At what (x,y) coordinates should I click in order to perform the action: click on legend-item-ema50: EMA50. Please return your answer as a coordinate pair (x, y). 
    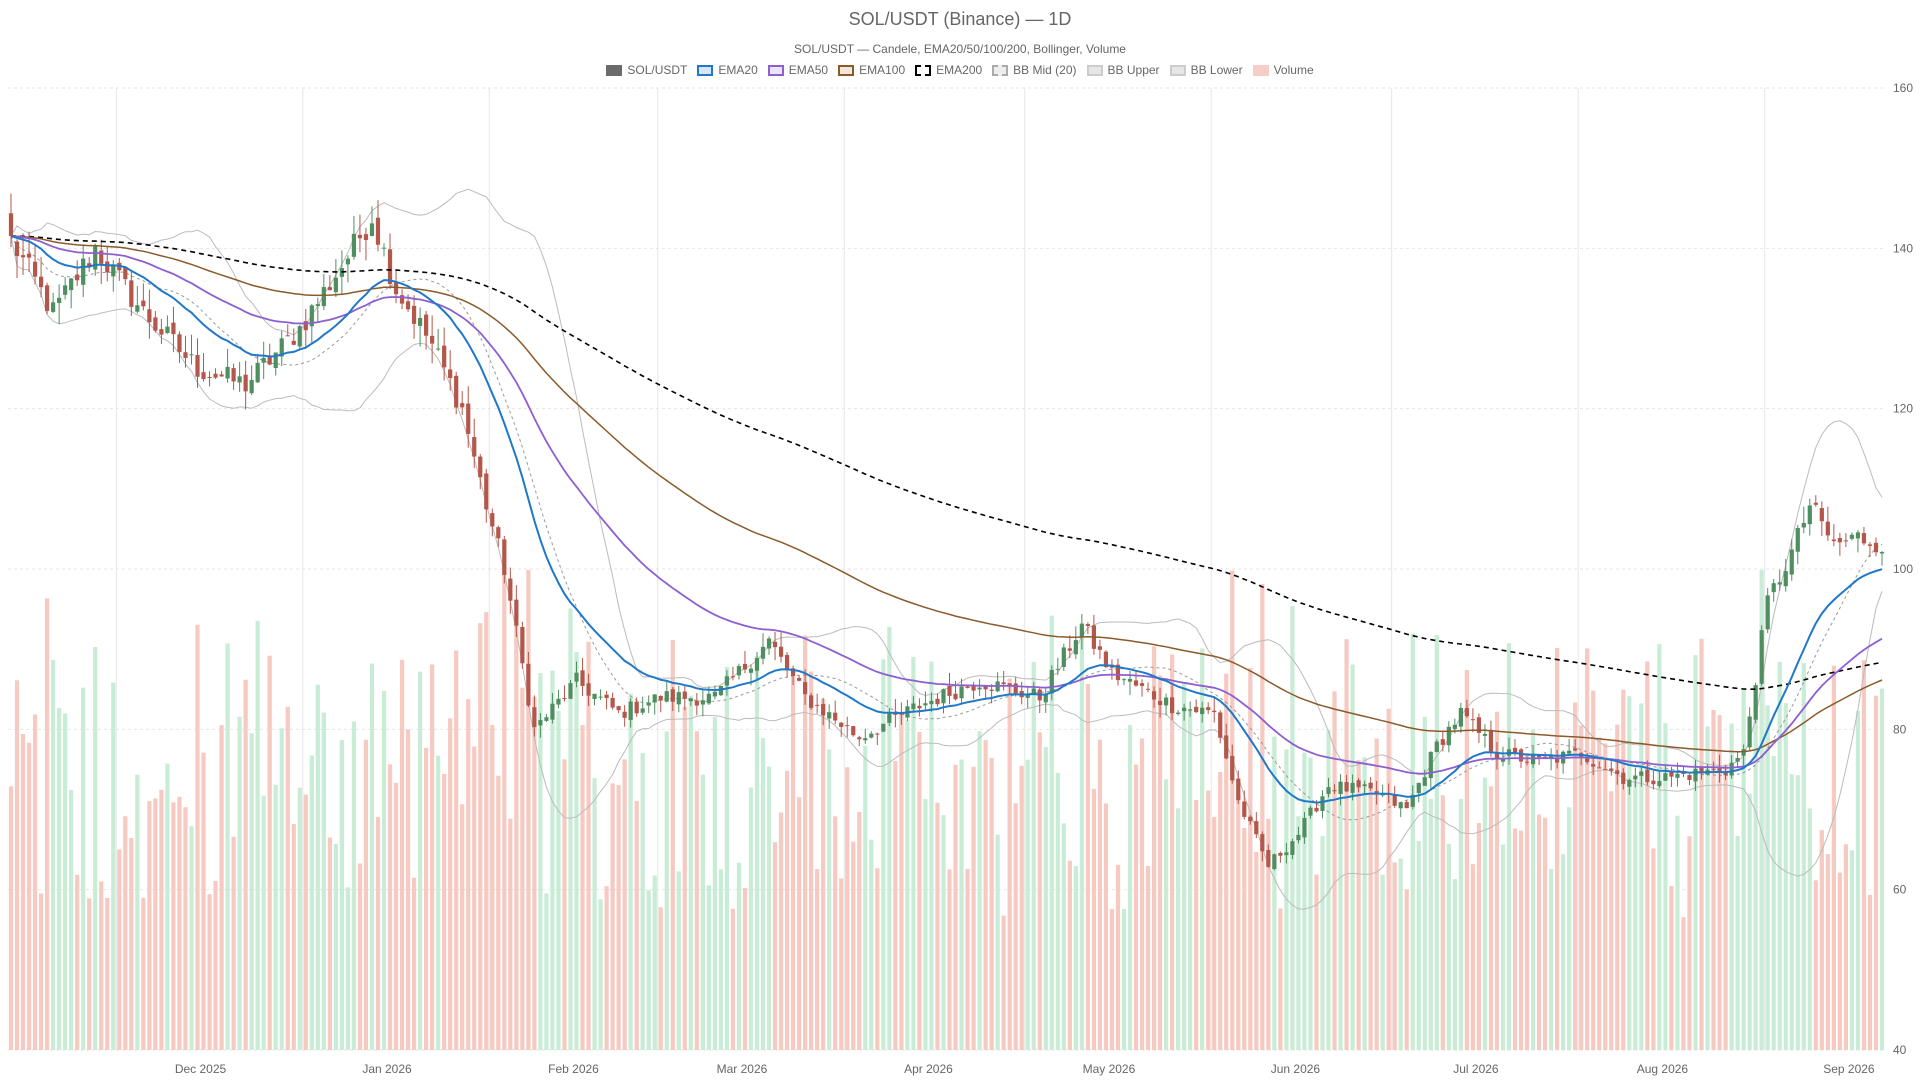
    Looking at the image, I should click on (798, 70).